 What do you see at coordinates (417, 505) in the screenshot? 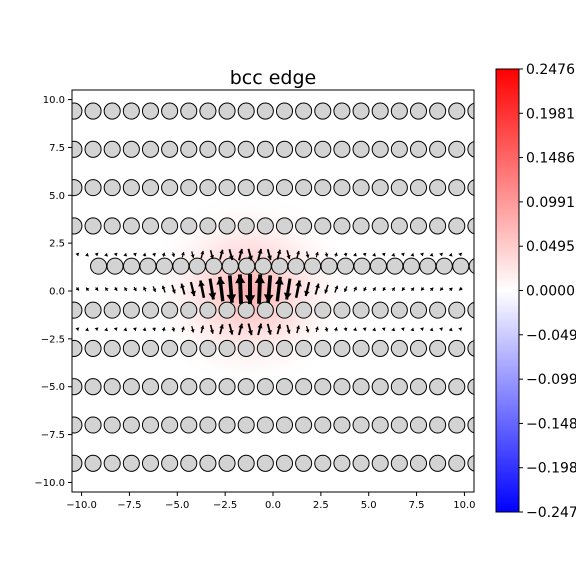
I see `x-tick-label: 7.5` at bounding box center [417, 505].